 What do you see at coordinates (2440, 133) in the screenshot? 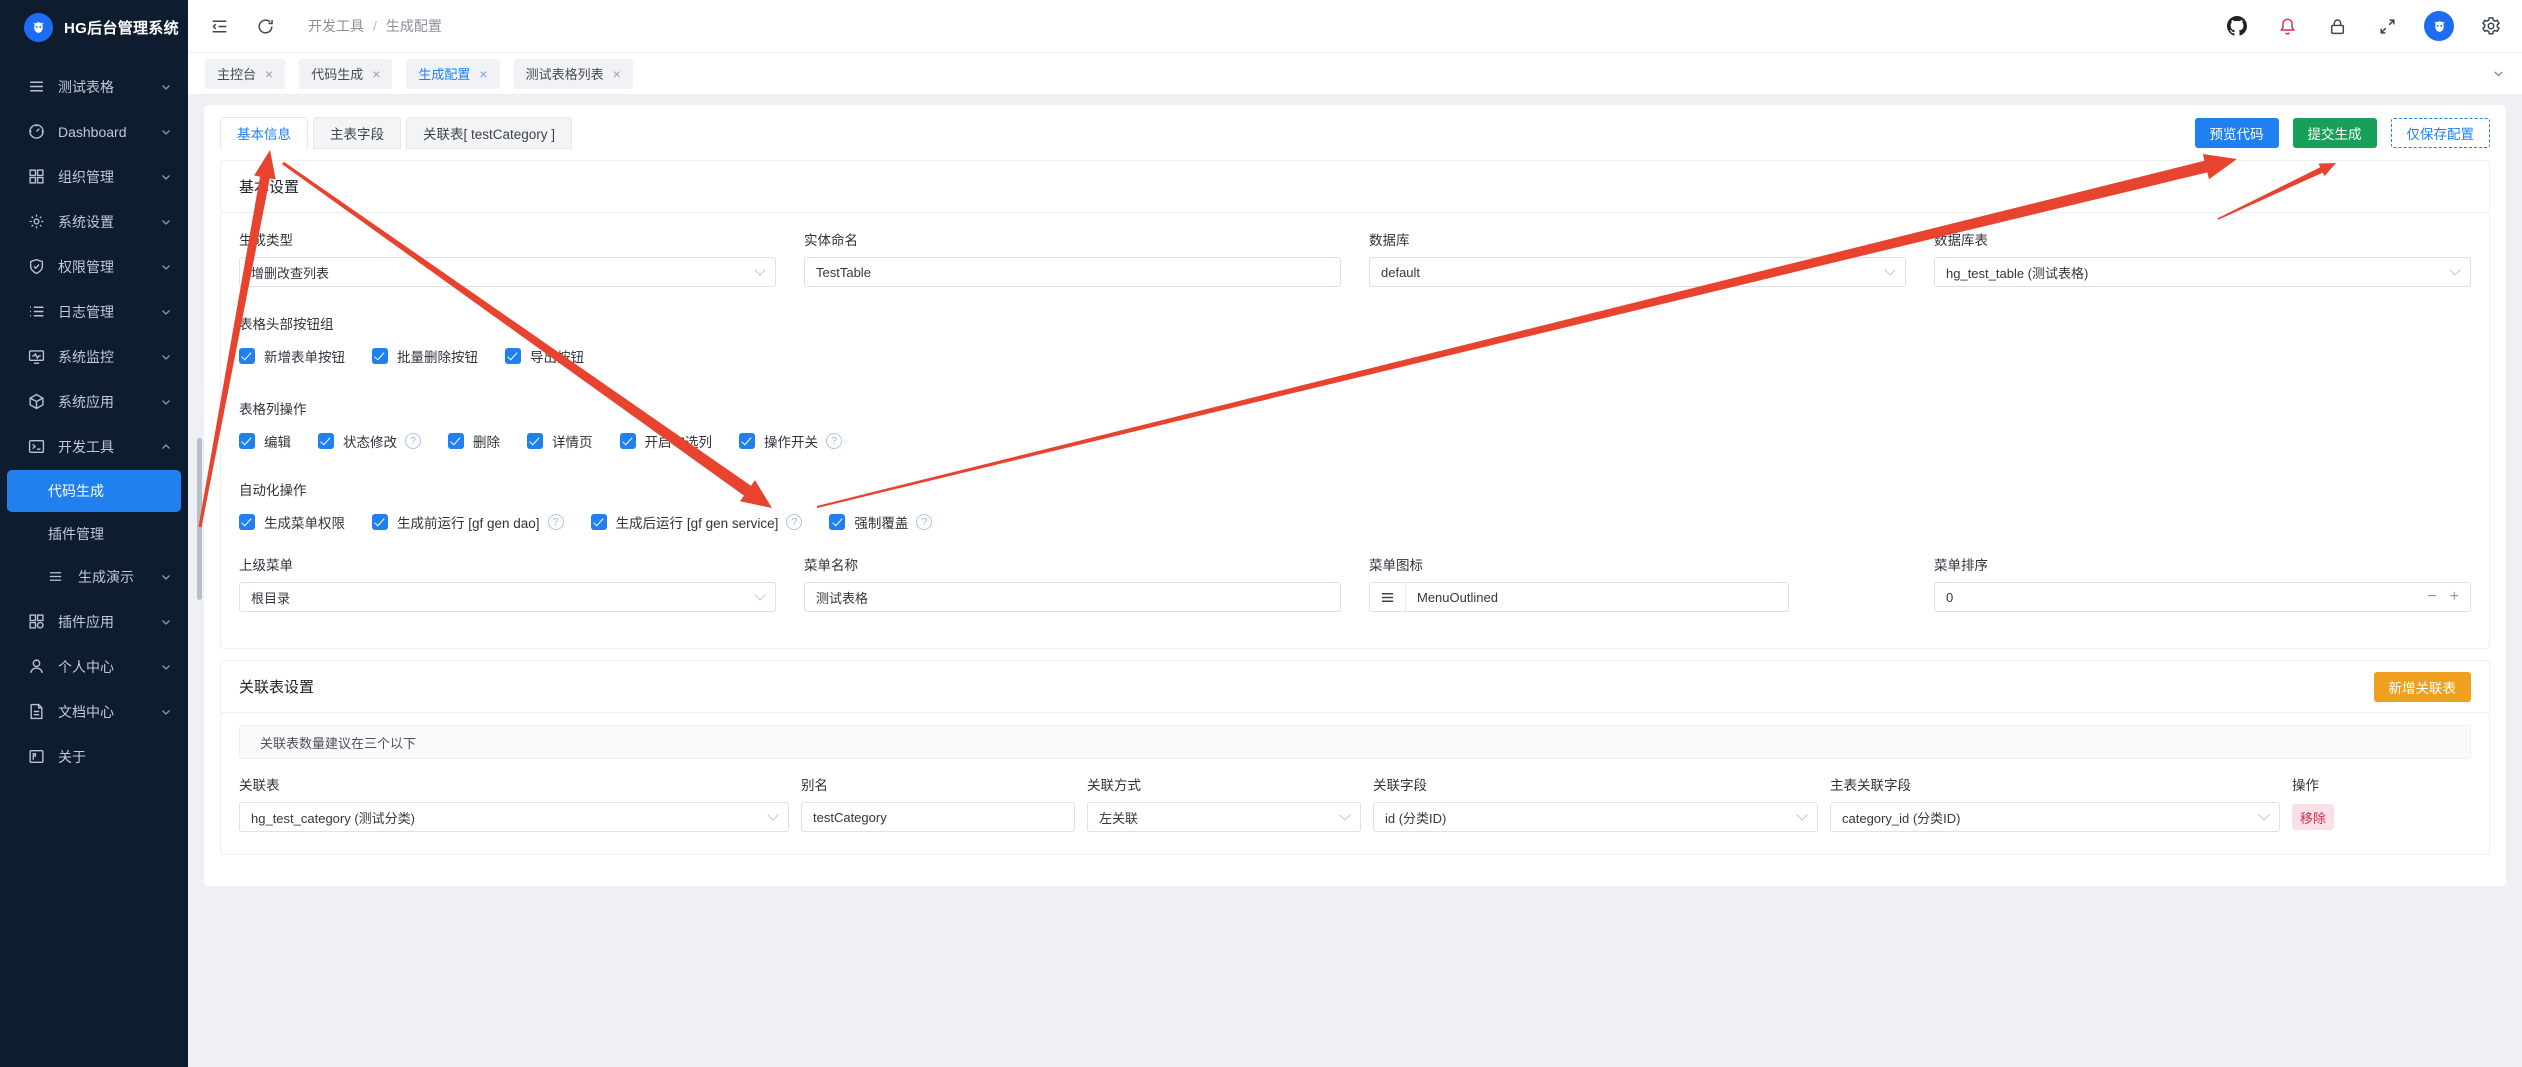
I see `save-config-only-button: 仅保存配置` at bounding box center [2440, 133].